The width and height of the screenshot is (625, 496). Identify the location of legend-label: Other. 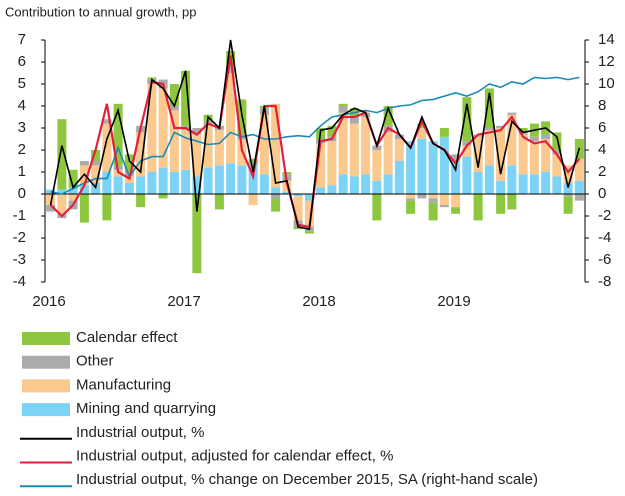
(95, 361).